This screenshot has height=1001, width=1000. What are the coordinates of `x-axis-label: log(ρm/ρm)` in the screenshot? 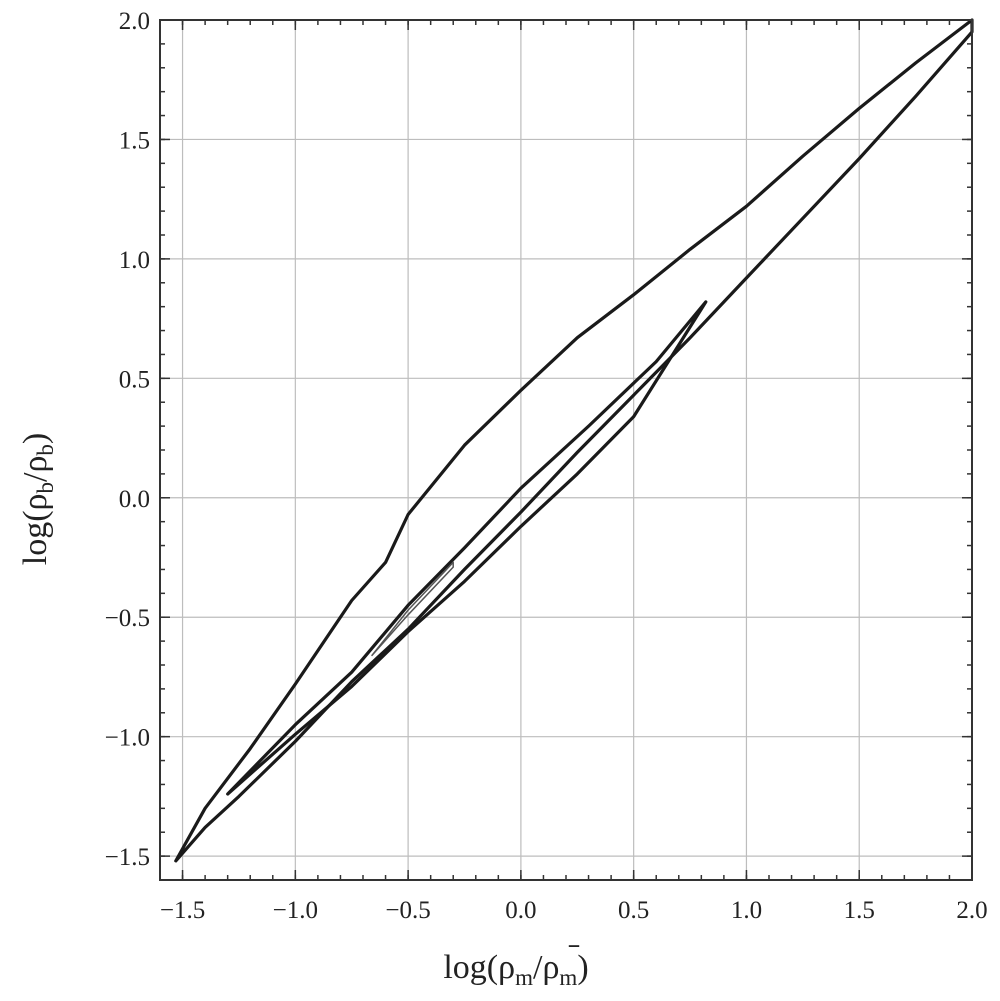 It's located at (515, 969).